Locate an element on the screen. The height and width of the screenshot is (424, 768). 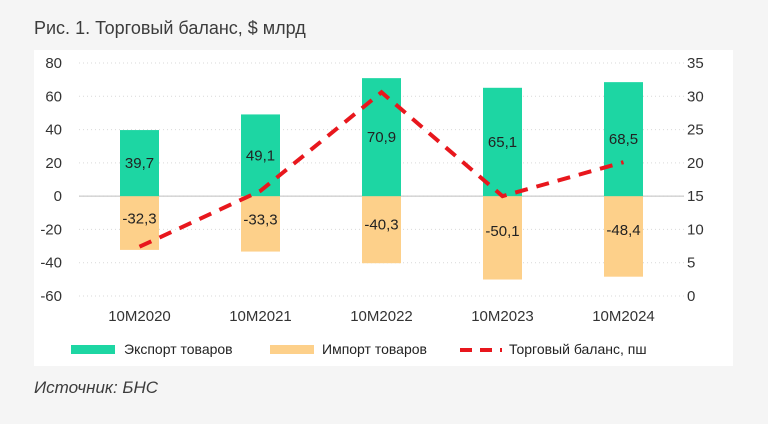
import-value-label: -48,4 is located at coordinates (623, 230).